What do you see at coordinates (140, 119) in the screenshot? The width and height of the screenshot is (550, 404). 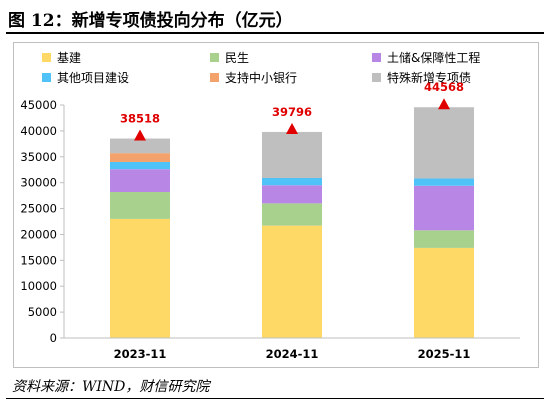 I see `total-label-0: 38518` at bounding box center [140, 119].